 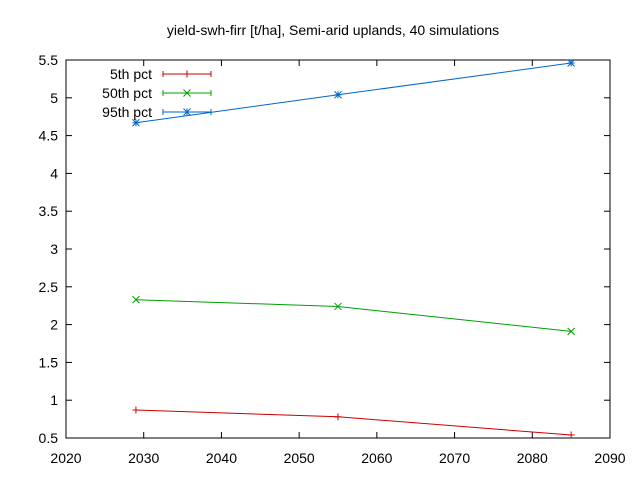 I want to click on x-tick-label: 2090, so click(x=609, y=458).